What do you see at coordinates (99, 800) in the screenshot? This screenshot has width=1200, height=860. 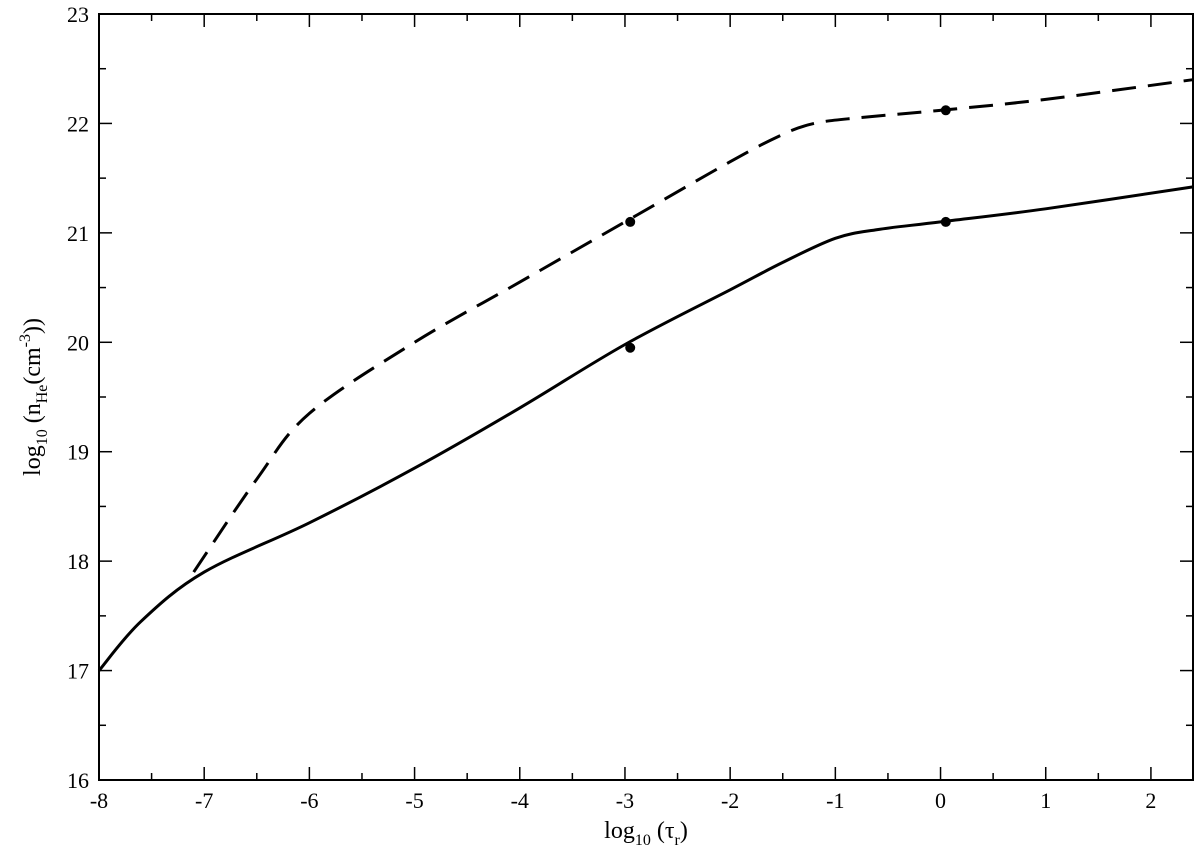 I see `x-tick-label: -8` at bounding box center [99, 800].